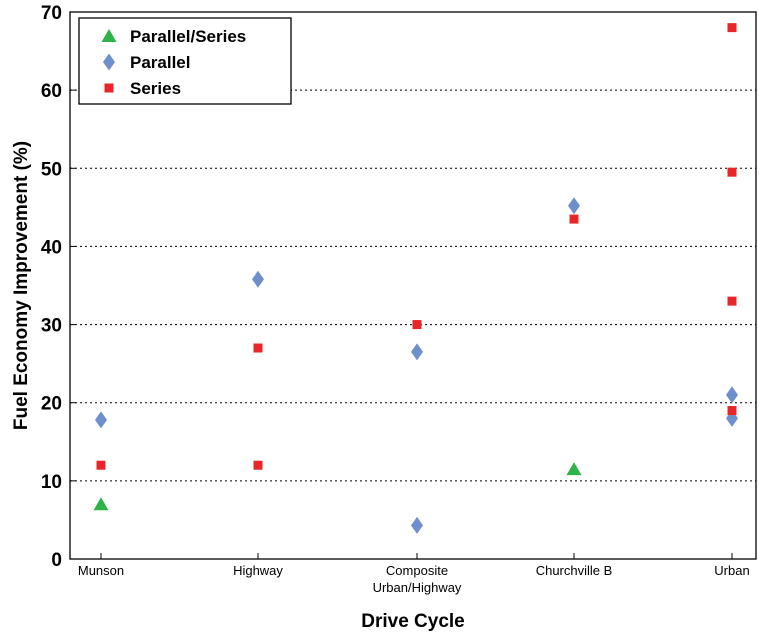 The width and height of the screenshot is (759, 637). What do you see at coordinates (160, 62) in the screenshot?
I see `legend-label: Parallel` at bounding box center [160, 62].